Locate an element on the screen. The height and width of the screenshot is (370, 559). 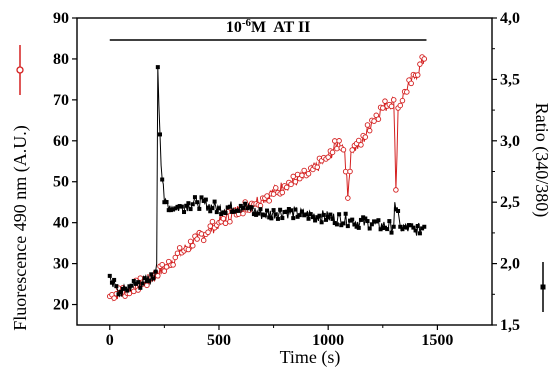
treatment-label: 10-6M AT II is located at coordinates (268, 26).